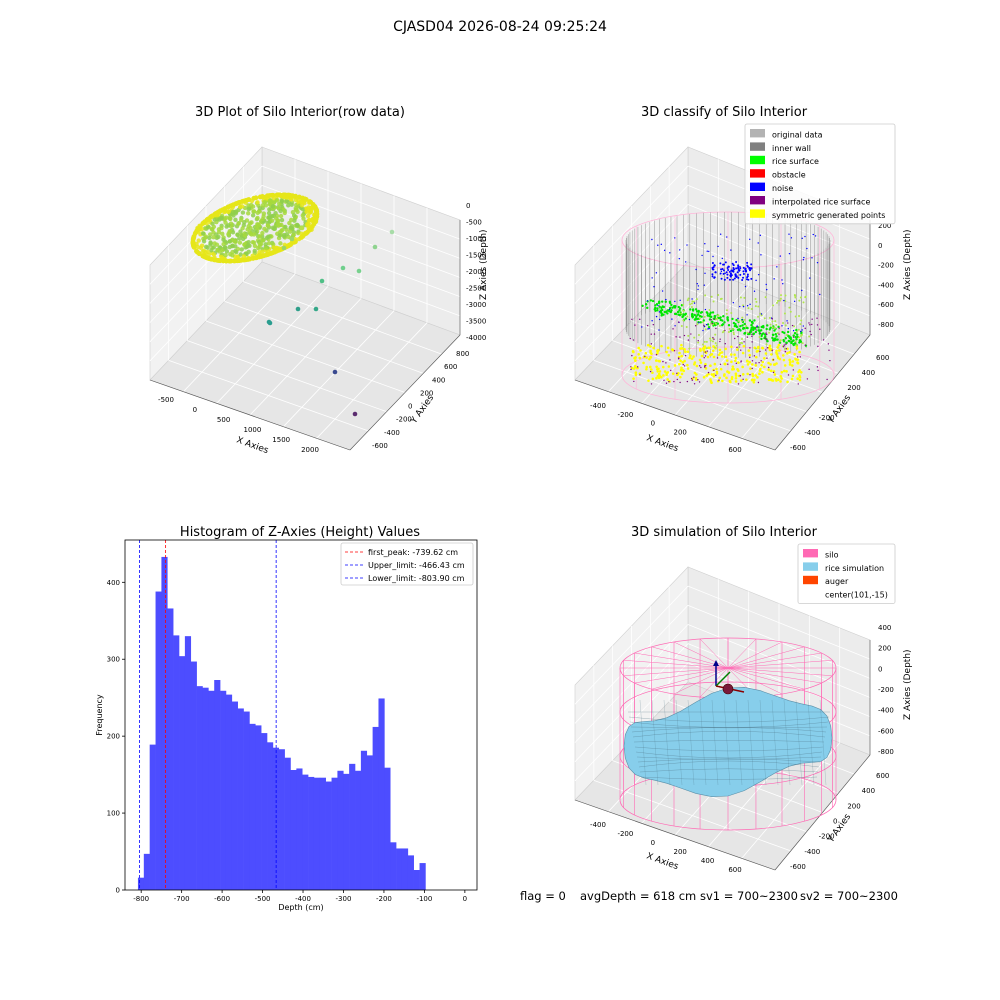 Image resolution: width=1000 pixels, height=1000 pixels. What do you see at coordinates (810, 553) in the screenshot?
I see `legend-swatch` at bounding box center [810, 553].